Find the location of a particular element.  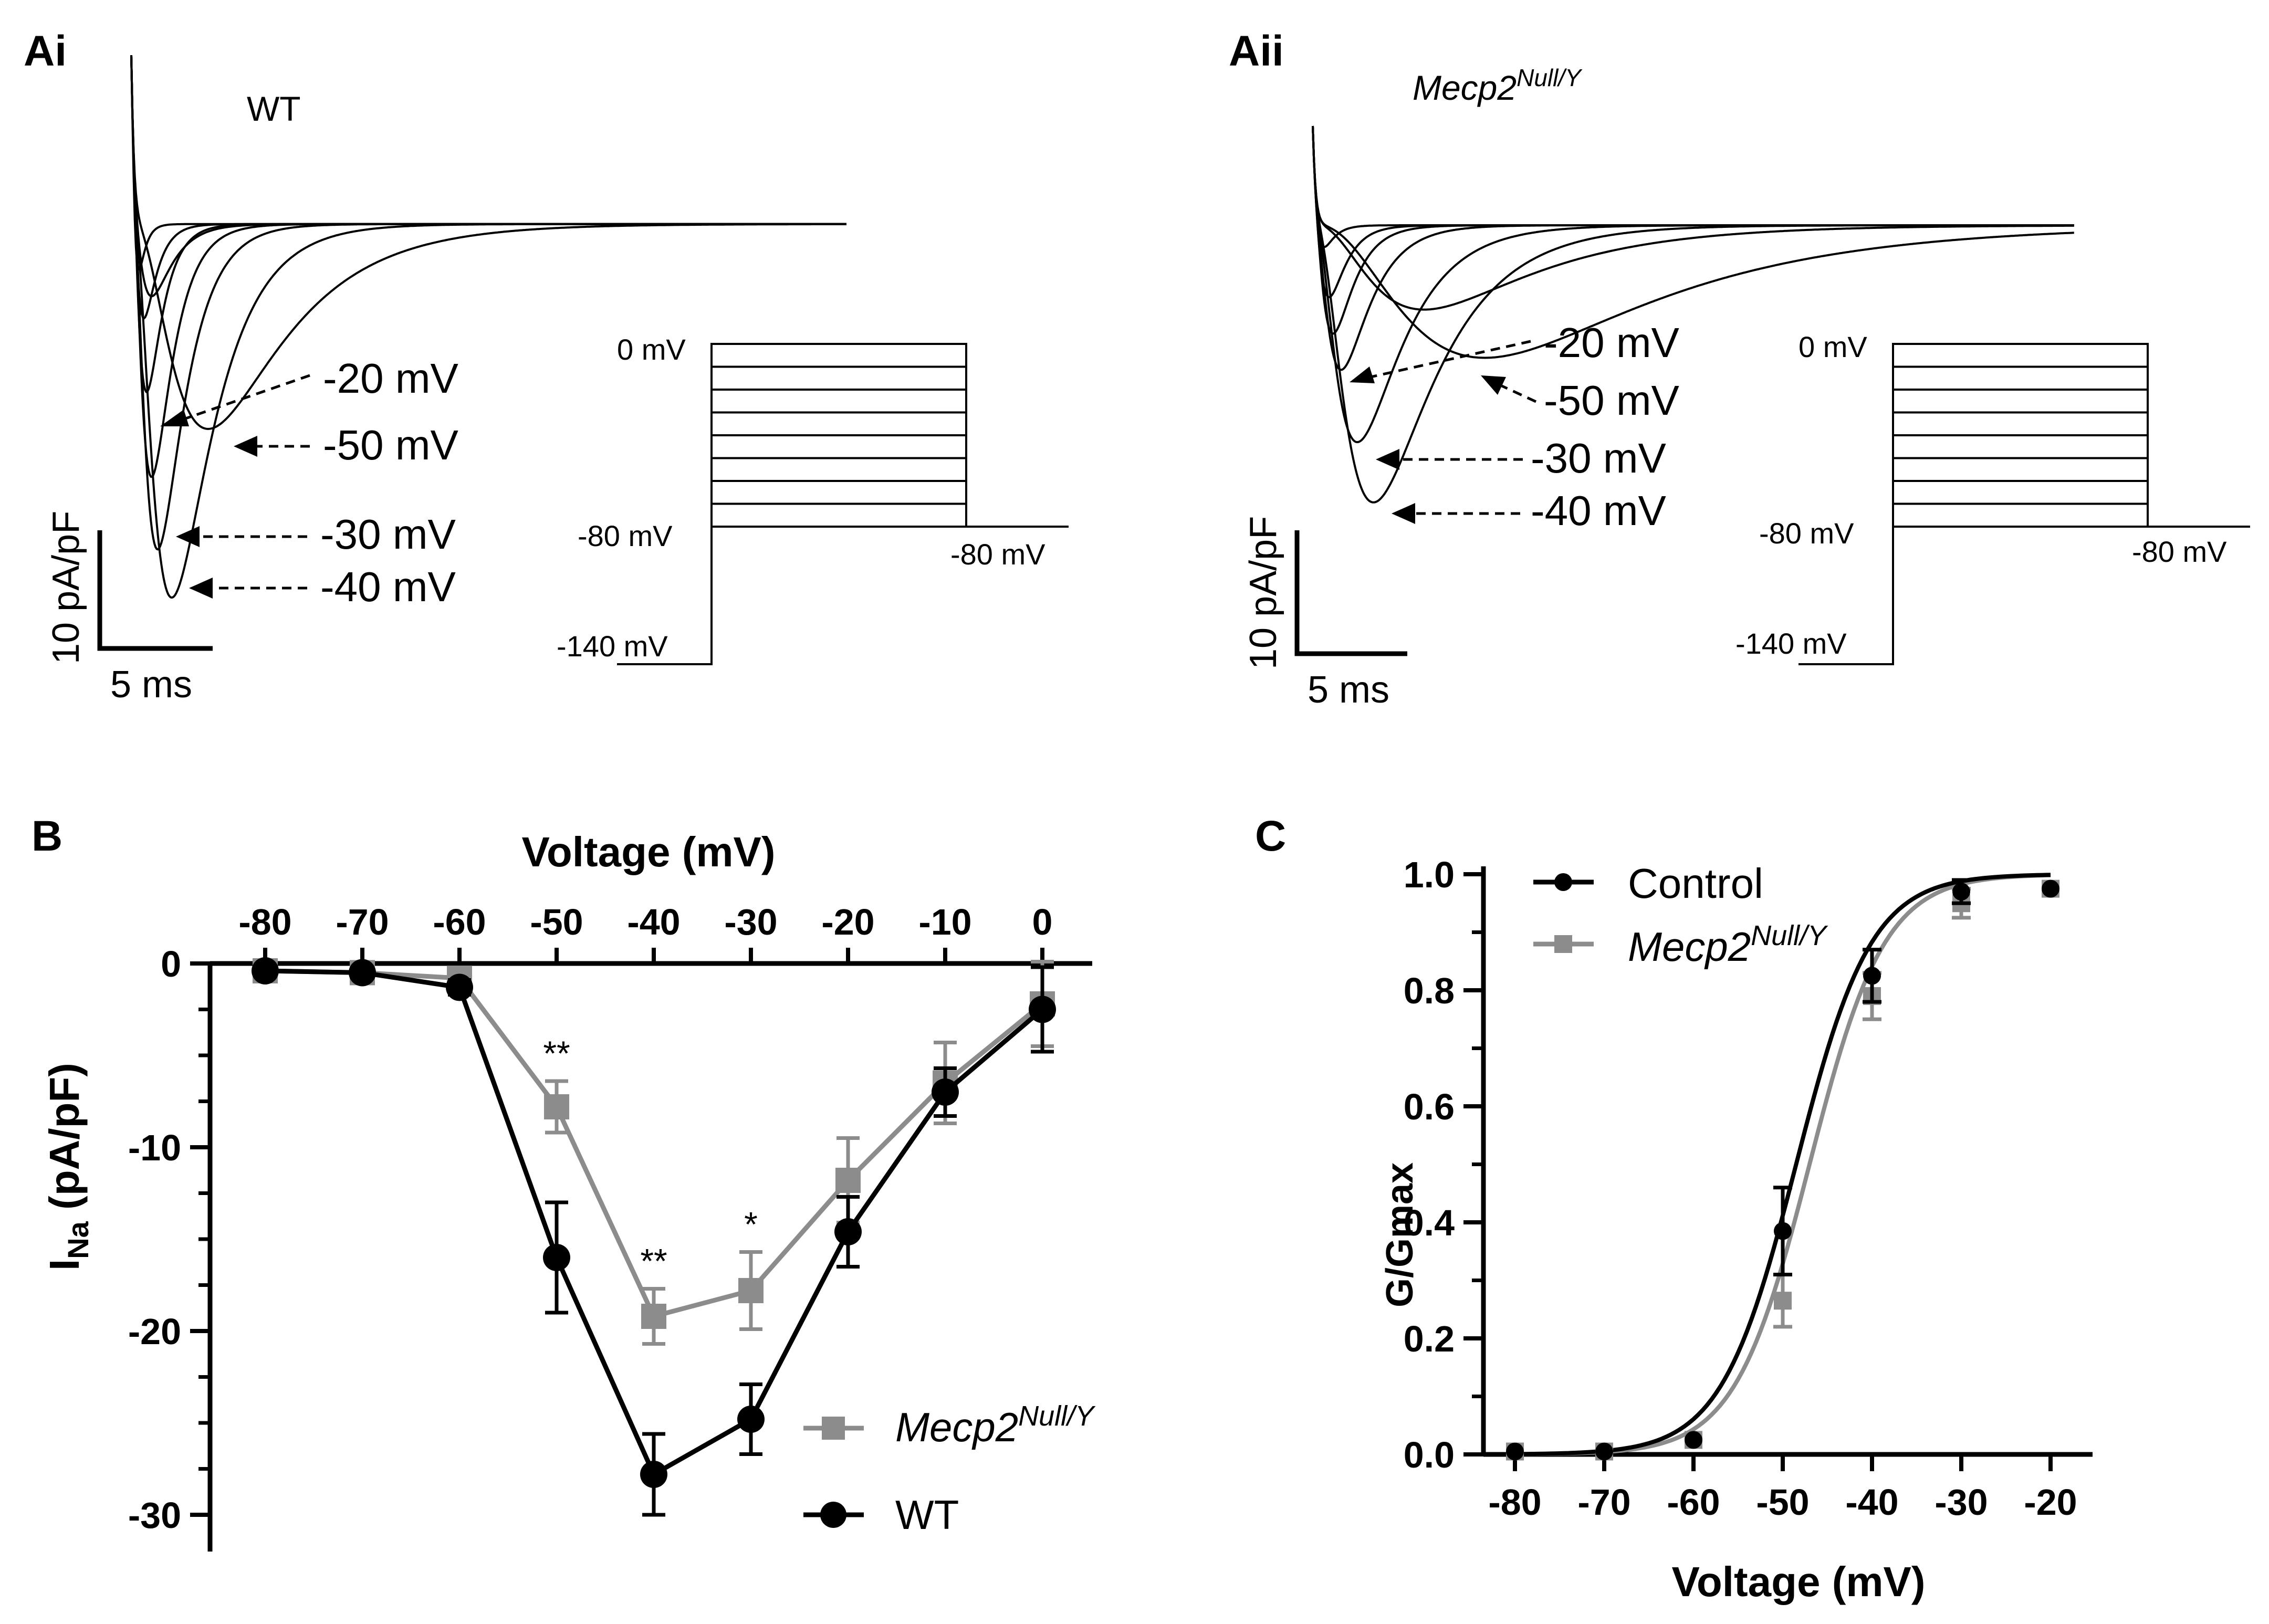

c-y-tick-label: 0.4 is located at coordinates (1429, 1222).